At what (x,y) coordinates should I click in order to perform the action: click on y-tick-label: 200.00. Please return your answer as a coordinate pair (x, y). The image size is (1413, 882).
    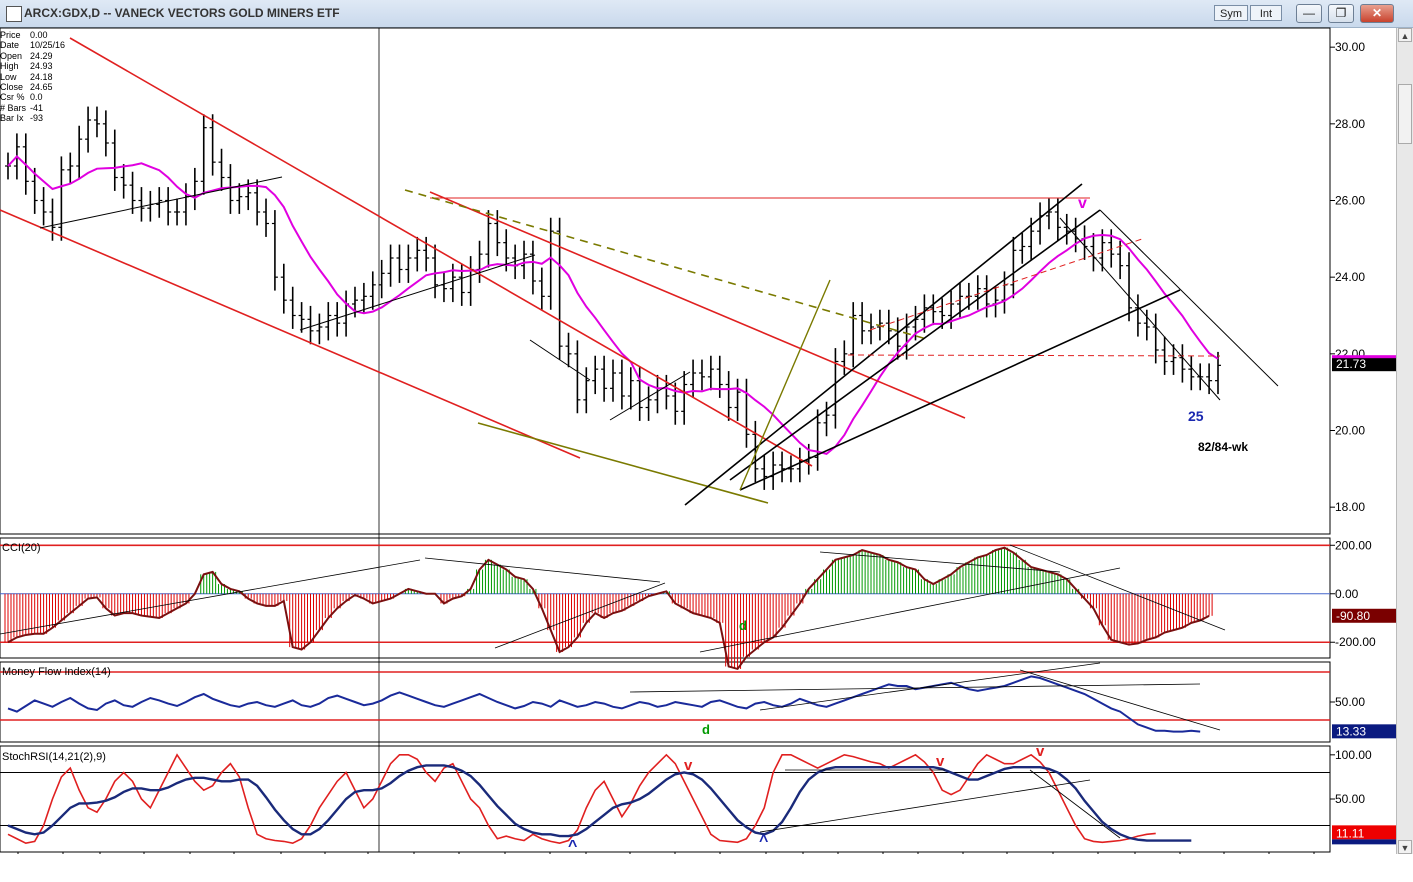
    Looking at the image, I should click on (1353, 545).